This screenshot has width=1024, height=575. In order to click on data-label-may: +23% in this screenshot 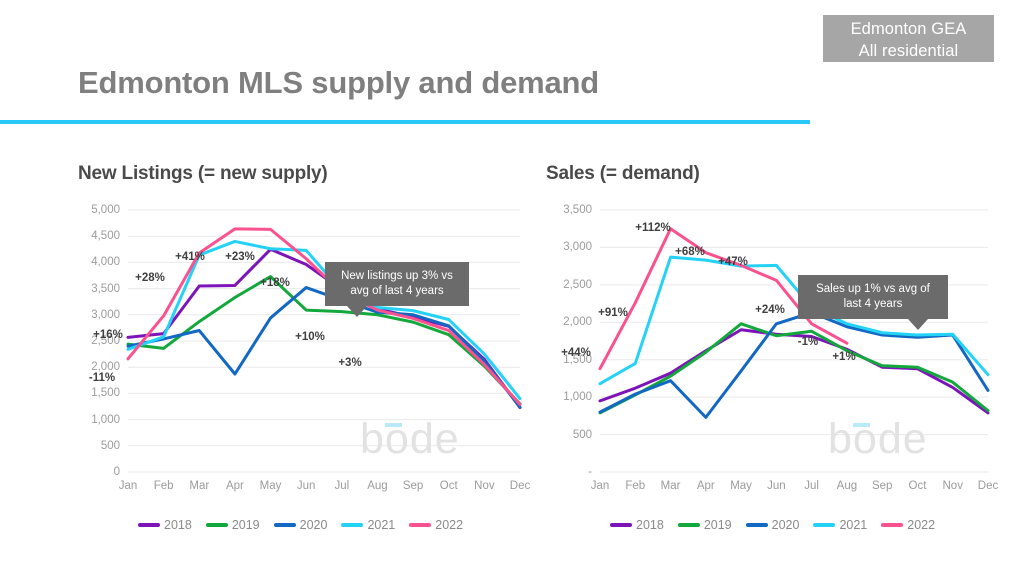, I will do `click(240, 257)`.